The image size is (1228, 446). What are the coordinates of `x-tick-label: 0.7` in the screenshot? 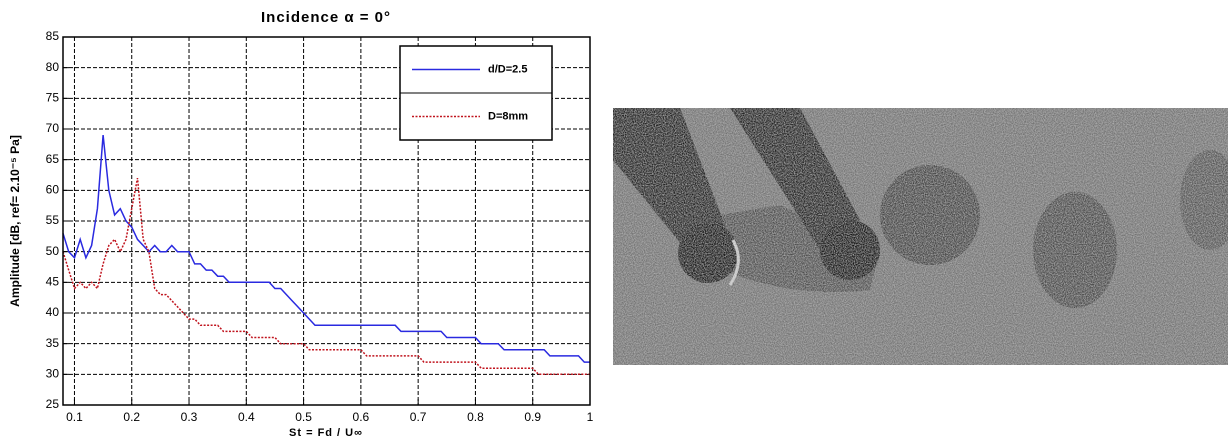 It's located at (418, 417).